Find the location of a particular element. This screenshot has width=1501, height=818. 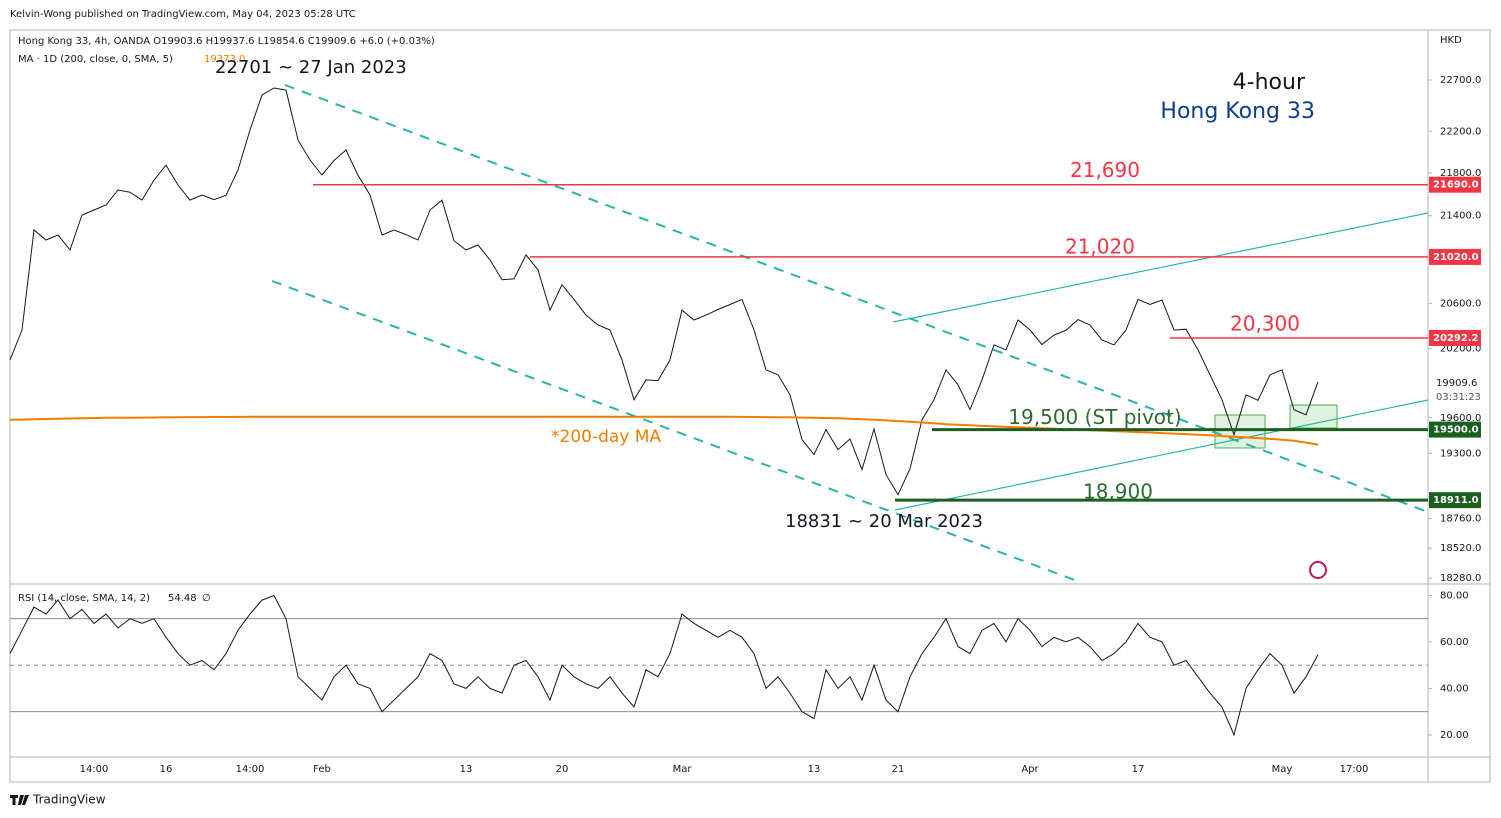

x-tick-label: May is located at coordinates (1282, 769).